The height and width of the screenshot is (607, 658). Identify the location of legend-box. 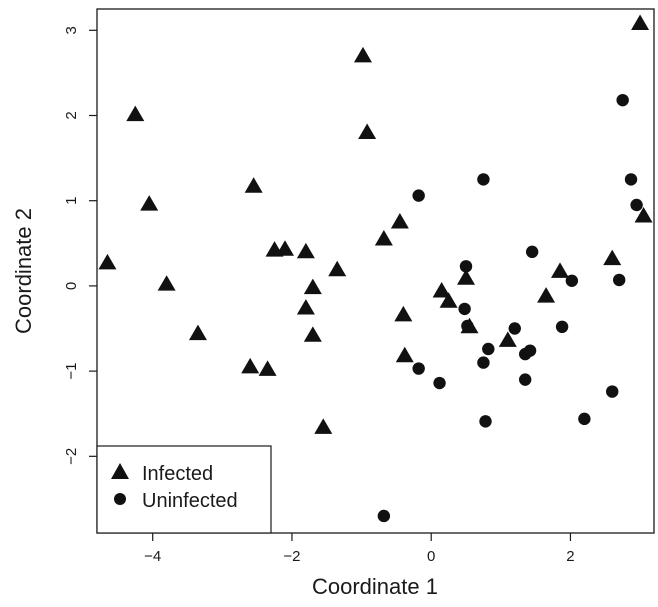
(184, 489).